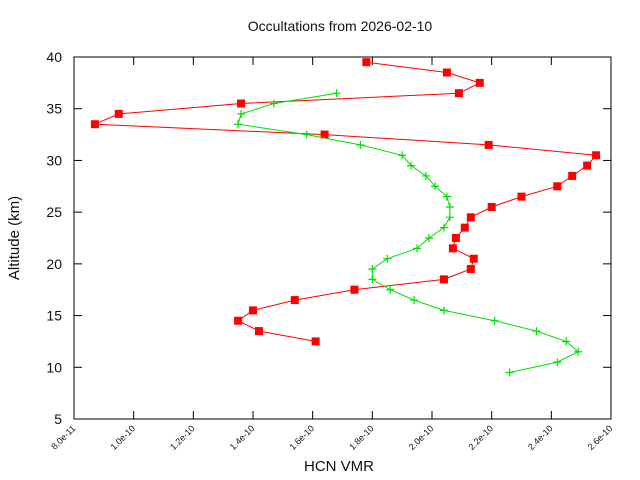 This screenshot has height=480, width=640. I want to click on y-tick-label: 35, so click(54, 109).